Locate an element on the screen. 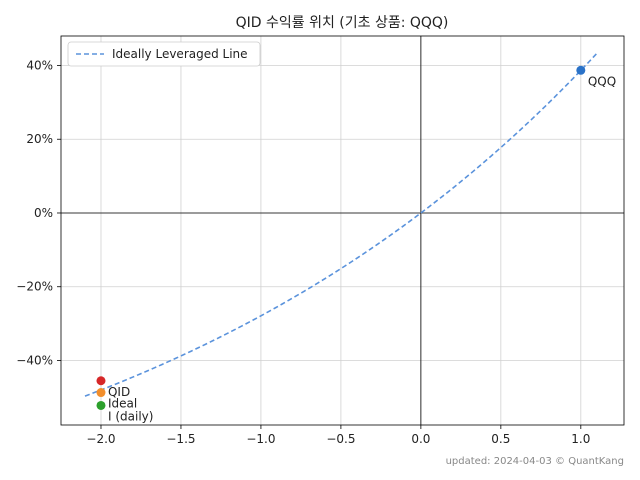 The width and height of the screenshot is (640, 480). x-tick-labels: −2.0 −1.5 −1.0 −0.5 0.0 0.5 1.0 is located at coordinates (338, 435).